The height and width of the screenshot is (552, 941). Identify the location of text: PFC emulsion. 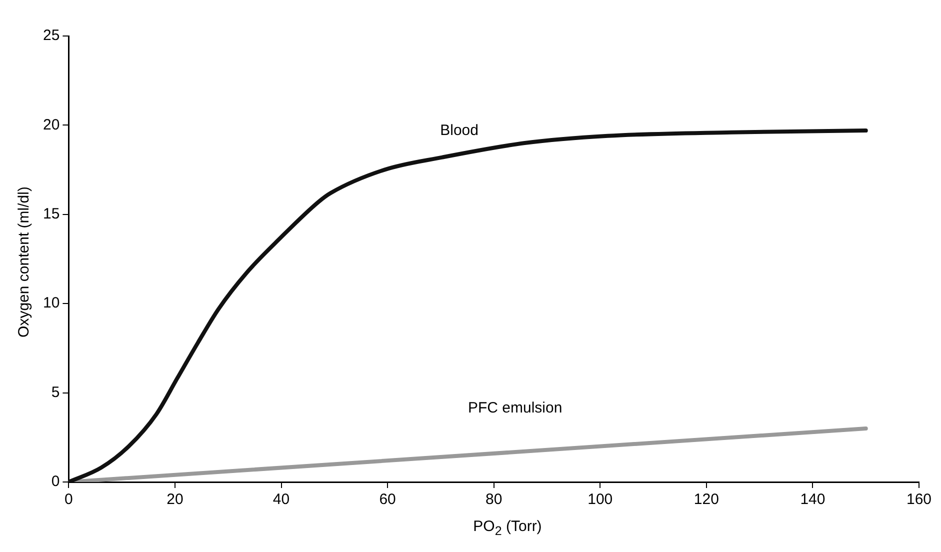
(515, 408).